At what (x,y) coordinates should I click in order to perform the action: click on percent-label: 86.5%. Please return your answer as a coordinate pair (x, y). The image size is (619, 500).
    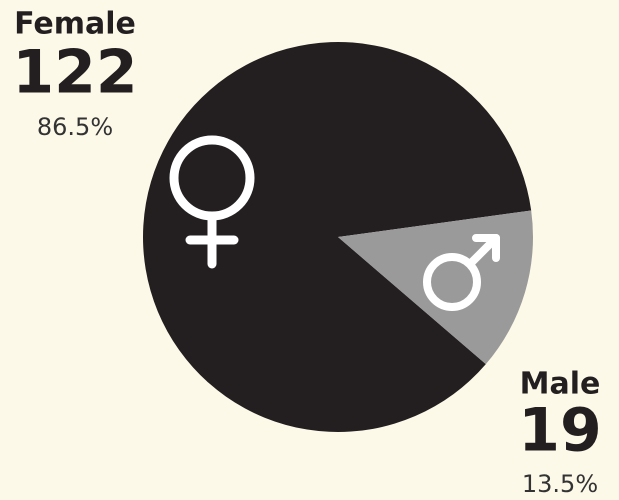
    Looking at the image, I should click on (75, 127).